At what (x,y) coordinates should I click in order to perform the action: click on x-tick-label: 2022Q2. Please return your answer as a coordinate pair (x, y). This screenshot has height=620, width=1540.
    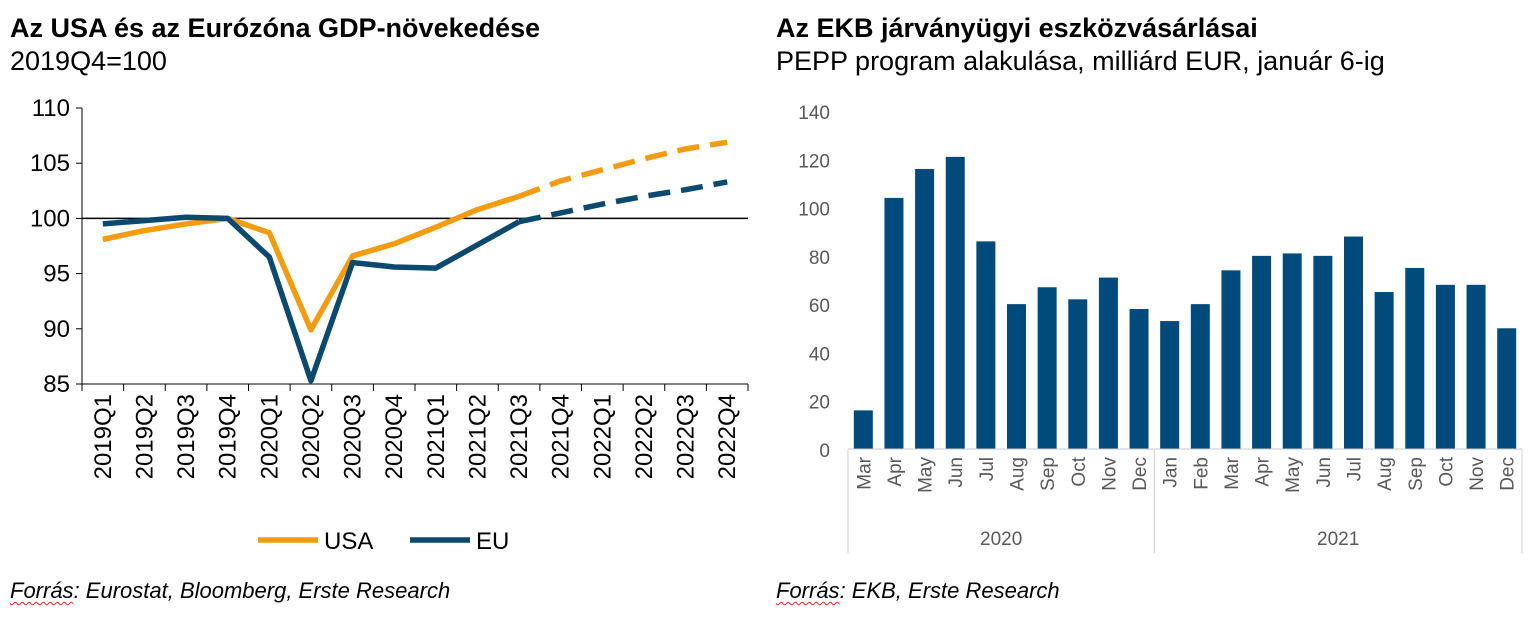
    Looking at the image, I should click on (644, 436).